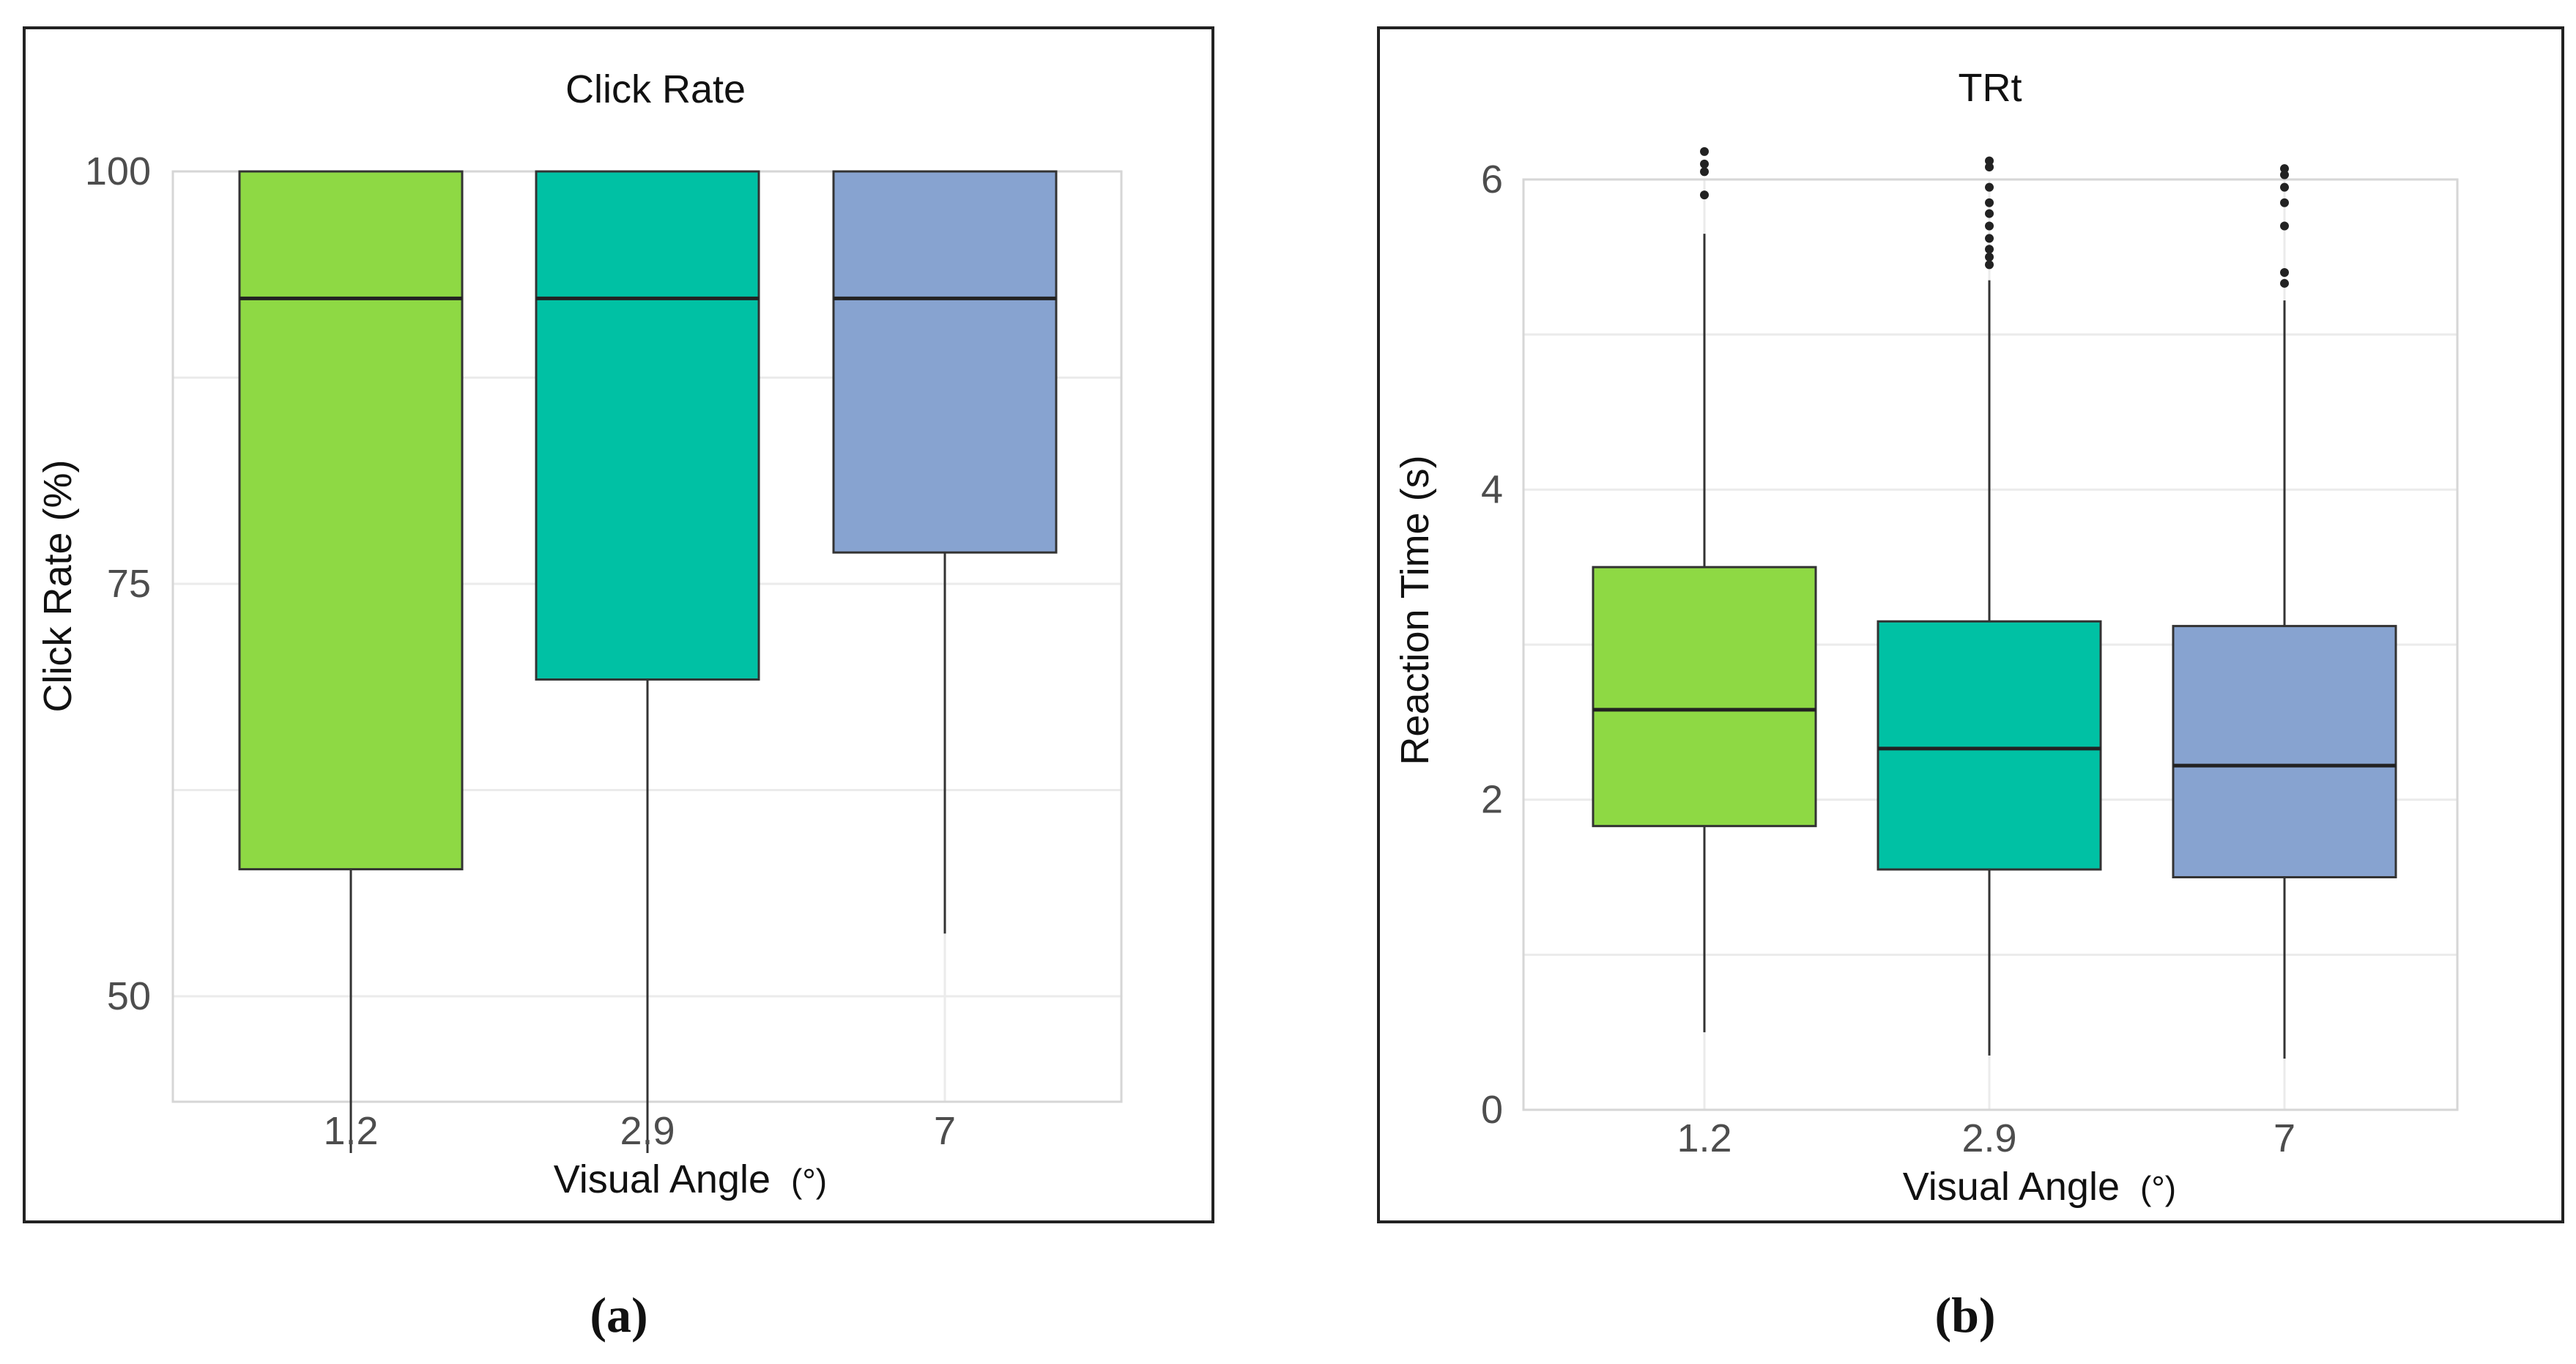  I want to click on chart-title: TRt, so click(1990, 88).